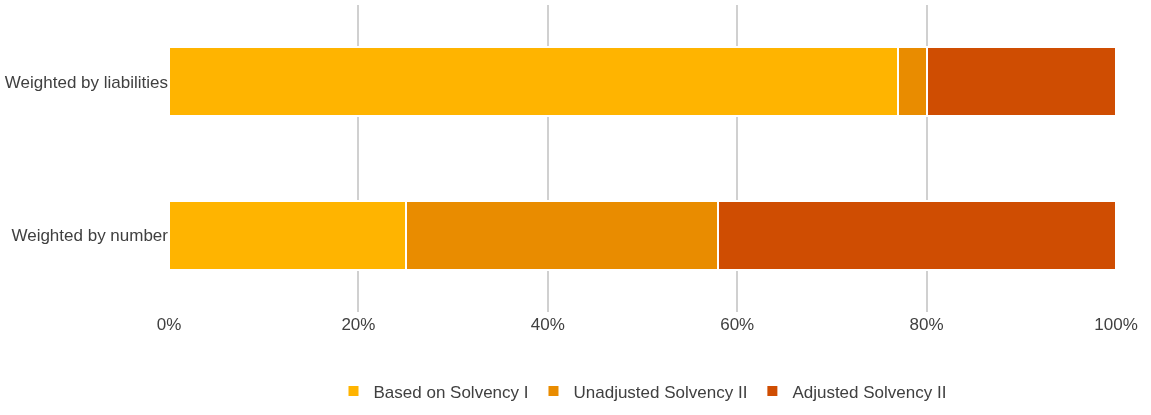 The width and height of the screenshot is (1151, 415). What do you see at coordinates (547, 324) in the screenshot?
I see `x-tick-label: 40%` at bounding box center [547, 324].